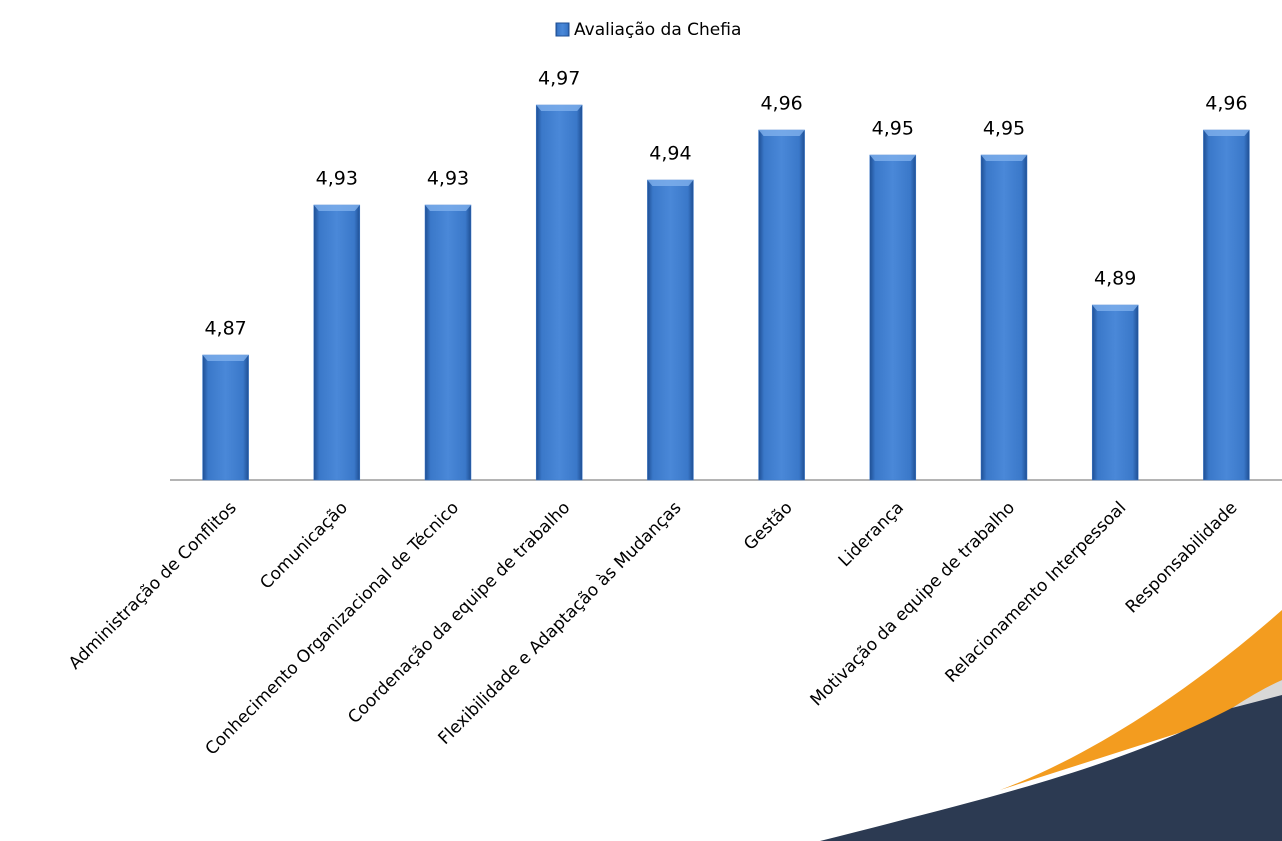  Describe the element at coordinates (1141, 700) in the screenshot. I see `decor-orange` at that location.